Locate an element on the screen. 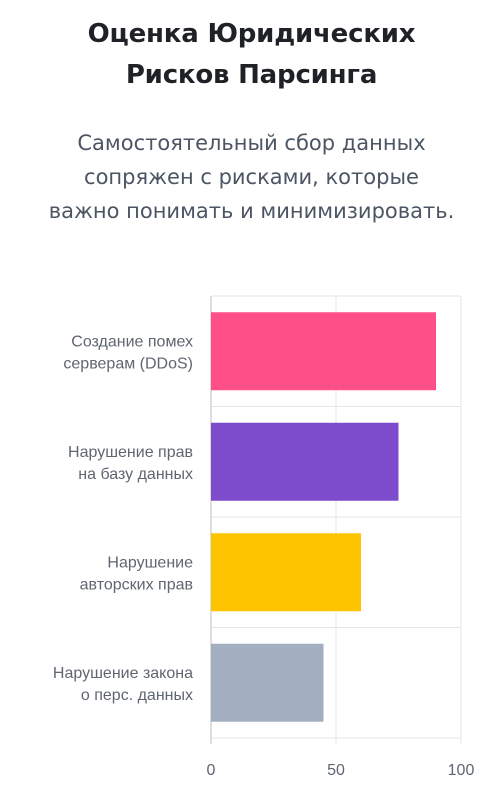 The image size is (503, 800). page-title: Оценка Юридических Рисков Парсинга is located at coordinates (251, 55).